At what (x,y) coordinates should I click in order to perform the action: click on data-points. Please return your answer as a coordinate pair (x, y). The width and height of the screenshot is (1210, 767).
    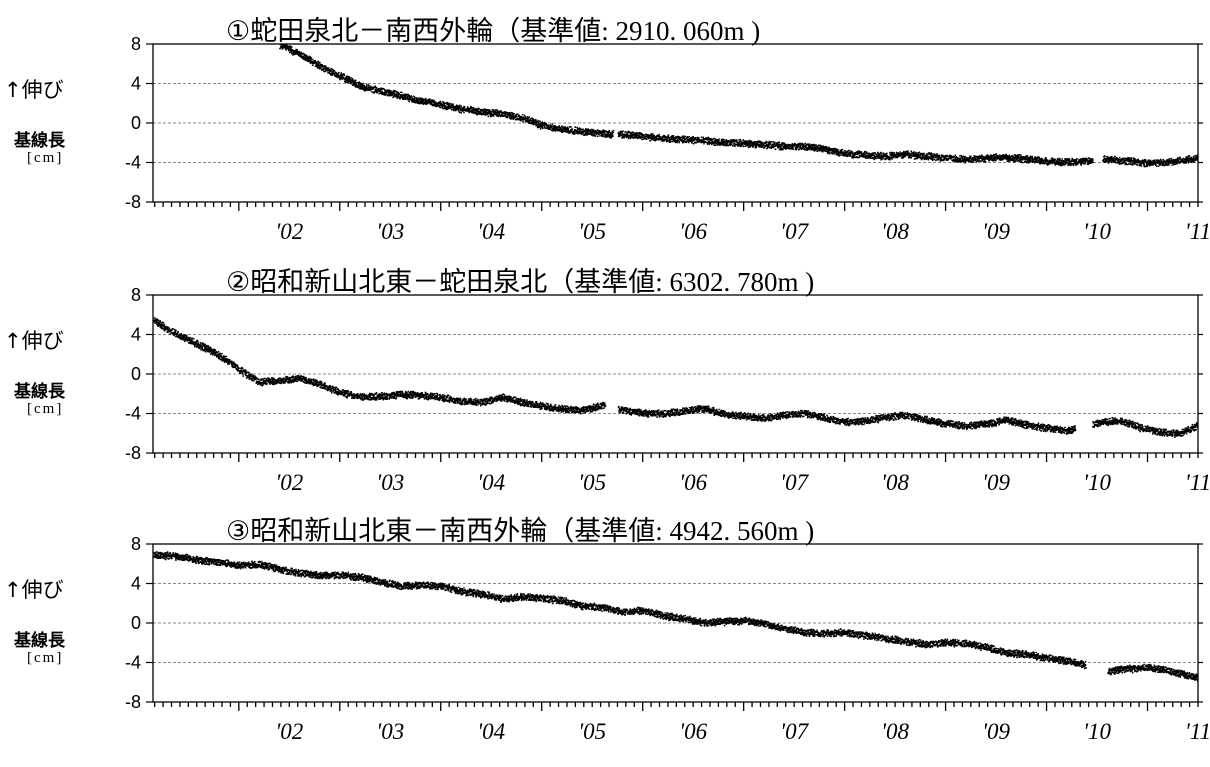
    Looking at the image, I should click on (738, 106).